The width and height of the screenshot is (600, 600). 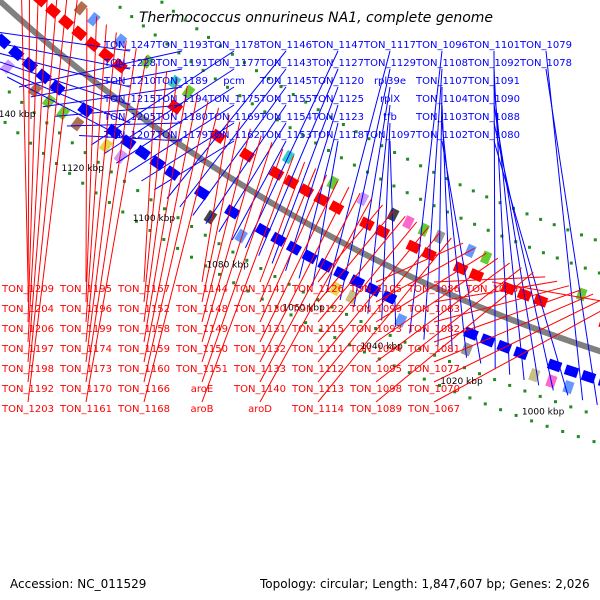 I want to click on gene-label: TON_1173, so click(x=85, y=369).